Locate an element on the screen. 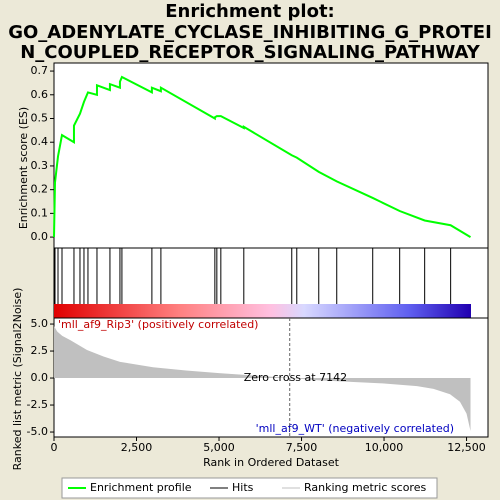 The width and height of the screenshot is (500, 500). color-bar is located at coordinates (262, 311).